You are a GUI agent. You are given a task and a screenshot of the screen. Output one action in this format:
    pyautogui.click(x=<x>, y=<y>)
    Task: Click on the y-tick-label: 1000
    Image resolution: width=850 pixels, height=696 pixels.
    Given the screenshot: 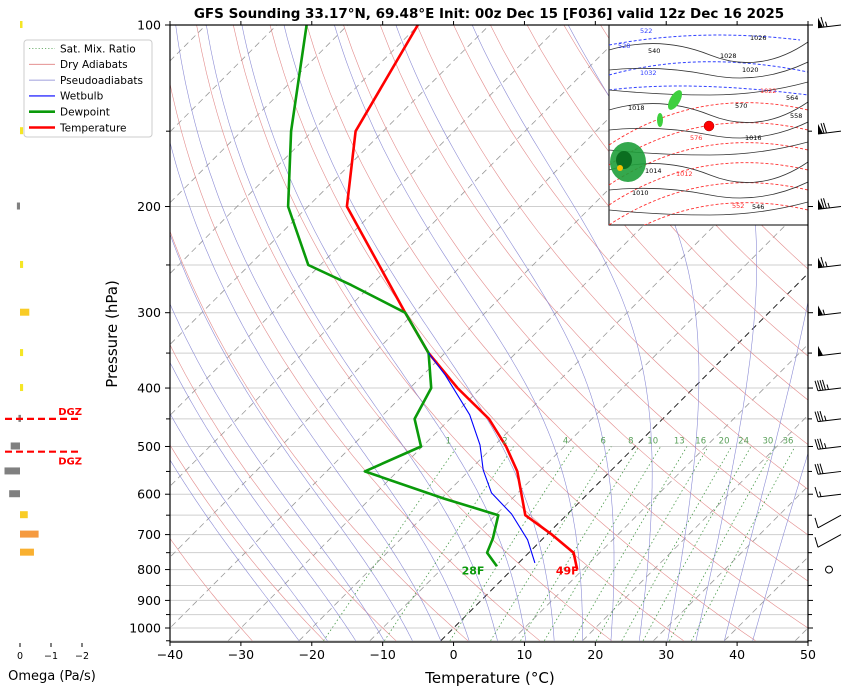 What is the action you would take?
    pyautogui.click(x=145, y=628)
    